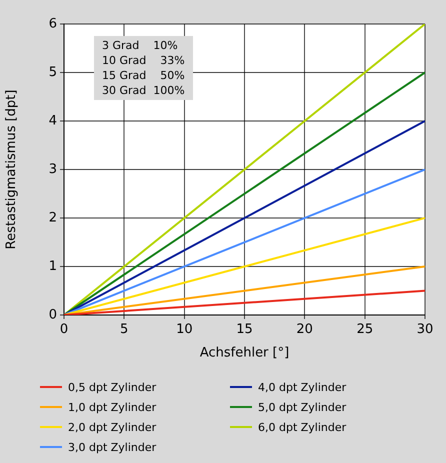 This screenshot has width=446, height=463. Describe the element at coordinates (184, 330) in the screenshot. I see `x-tick-label: 10` at that location.